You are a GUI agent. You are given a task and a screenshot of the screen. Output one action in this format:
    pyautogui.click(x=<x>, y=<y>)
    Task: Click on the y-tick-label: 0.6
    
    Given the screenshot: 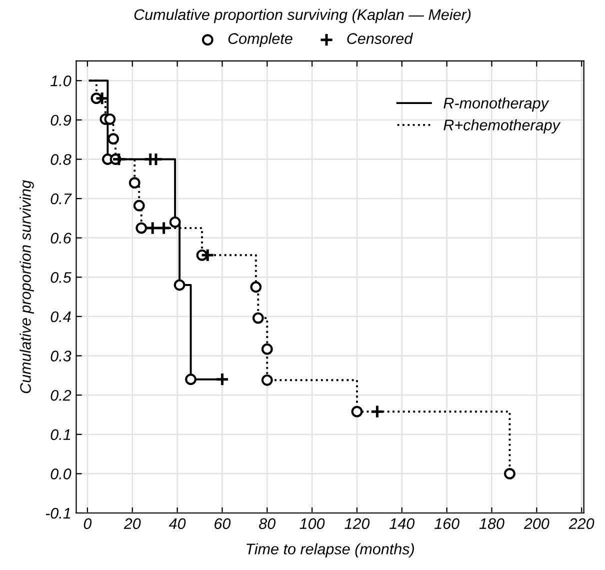 What is the action you would take?
    pyautogui.click(x=61, y=238)
    